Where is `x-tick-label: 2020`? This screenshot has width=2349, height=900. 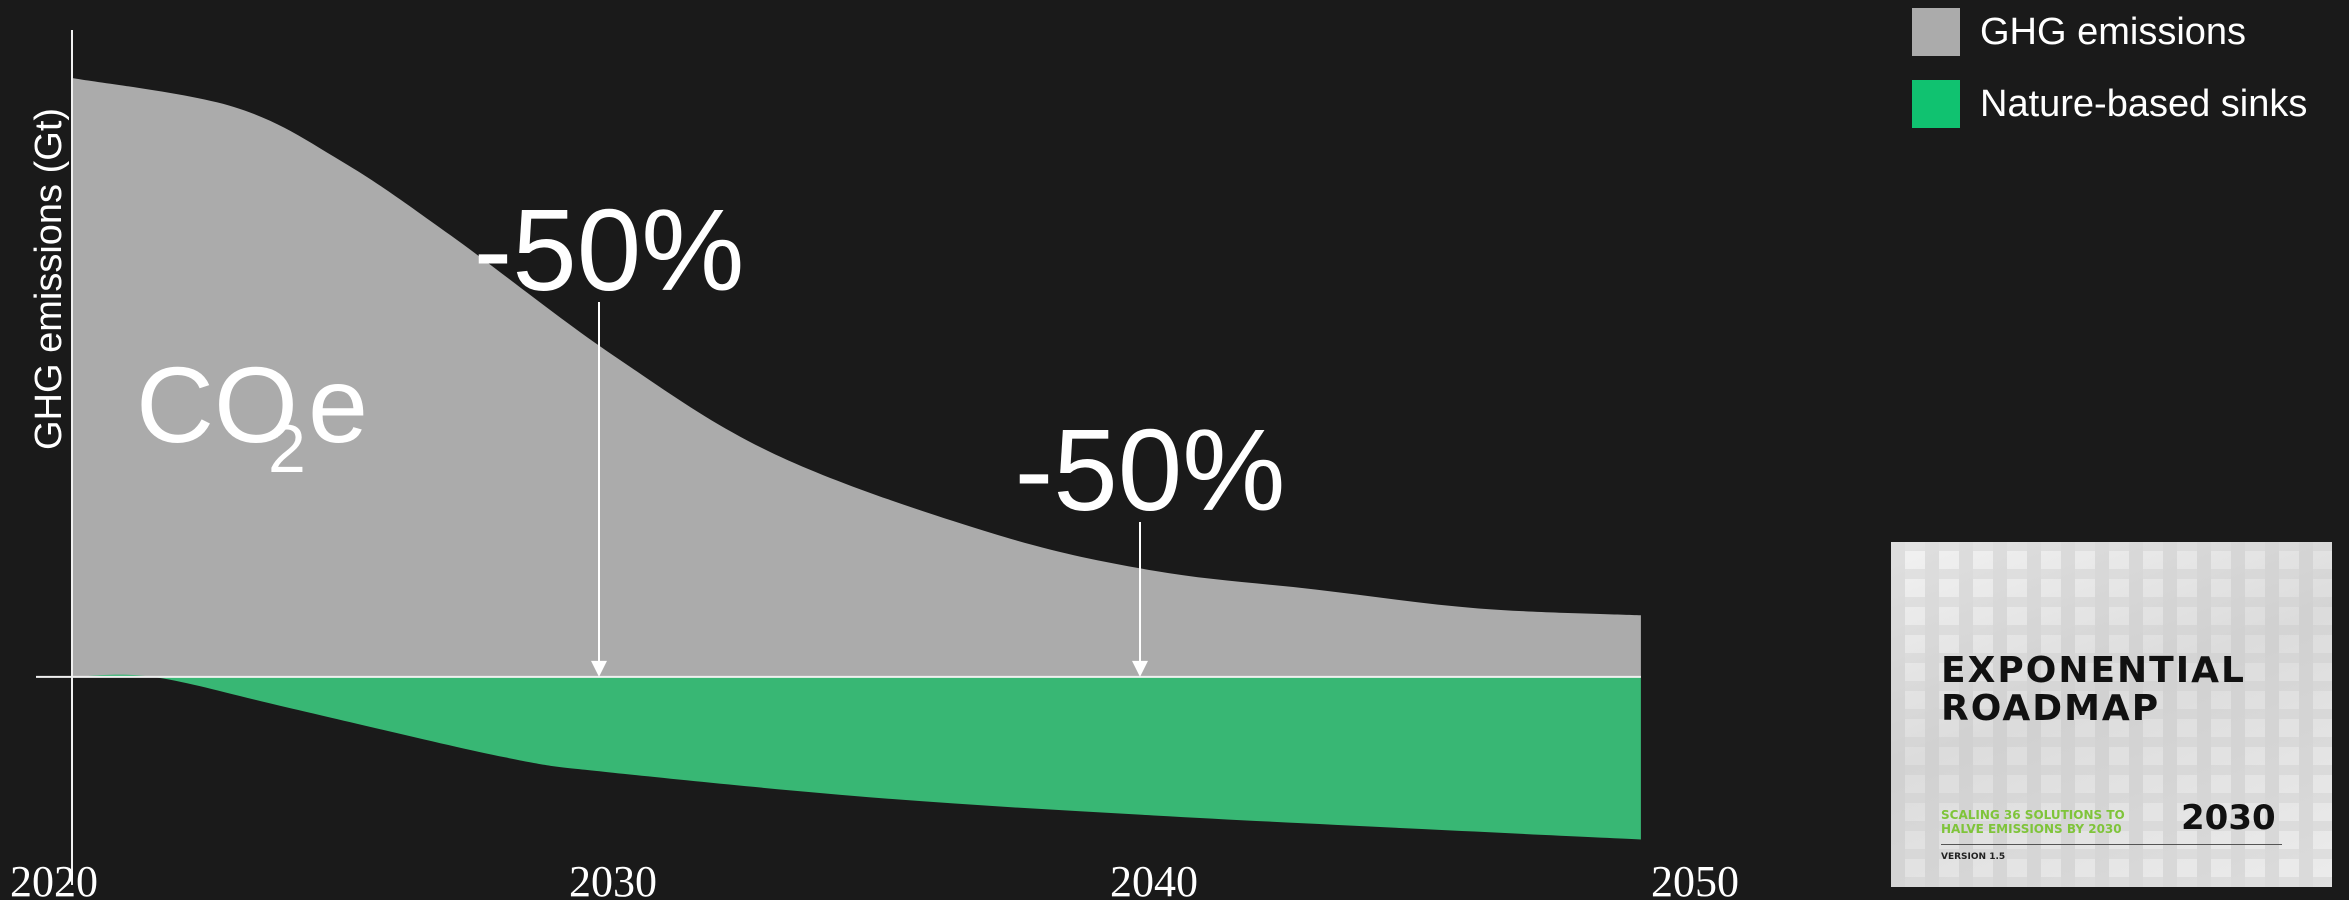
x-tick-label: 2020 is located at coordinates (54, 878).